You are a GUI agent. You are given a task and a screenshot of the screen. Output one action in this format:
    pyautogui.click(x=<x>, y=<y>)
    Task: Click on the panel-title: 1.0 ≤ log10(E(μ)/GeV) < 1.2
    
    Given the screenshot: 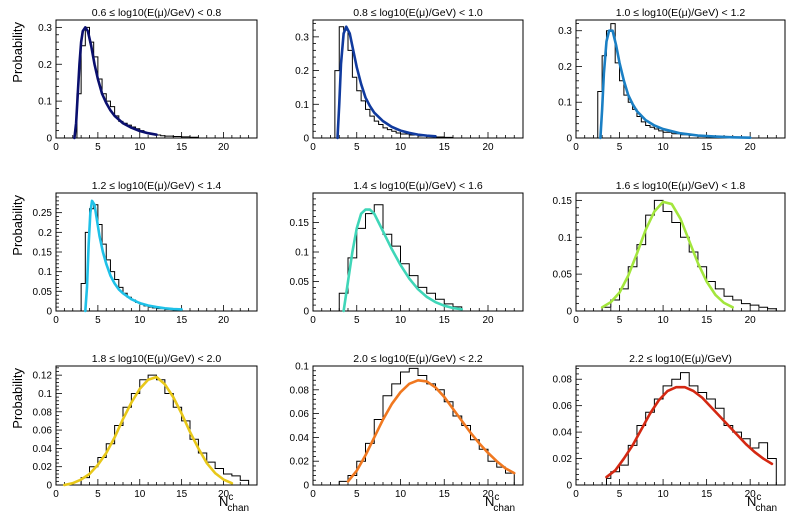 What is the action you would take?
    pyautogui.click(x=681, y=13)
    